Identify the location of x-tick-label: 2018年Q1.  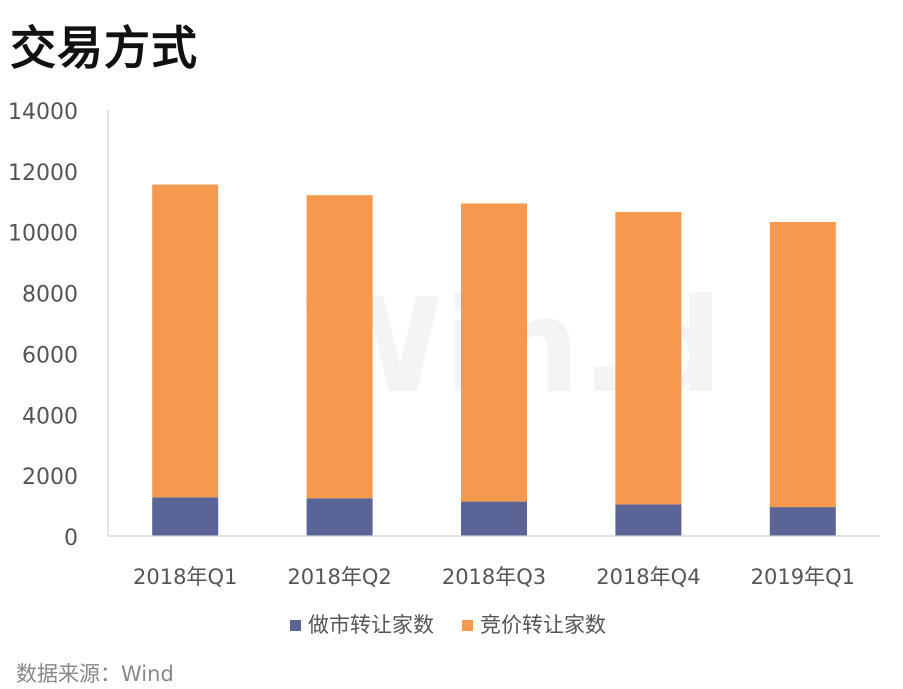
(185, 577).